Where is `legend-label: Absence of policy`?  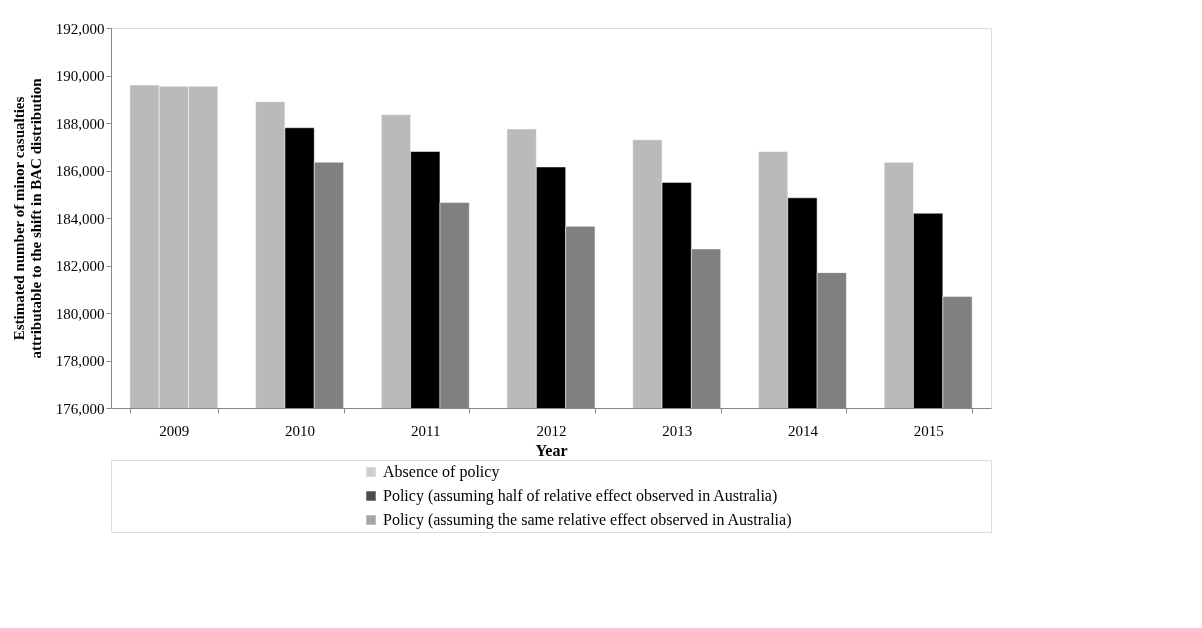 legend-label: Absence of policy is located at coordinates (441, 472).